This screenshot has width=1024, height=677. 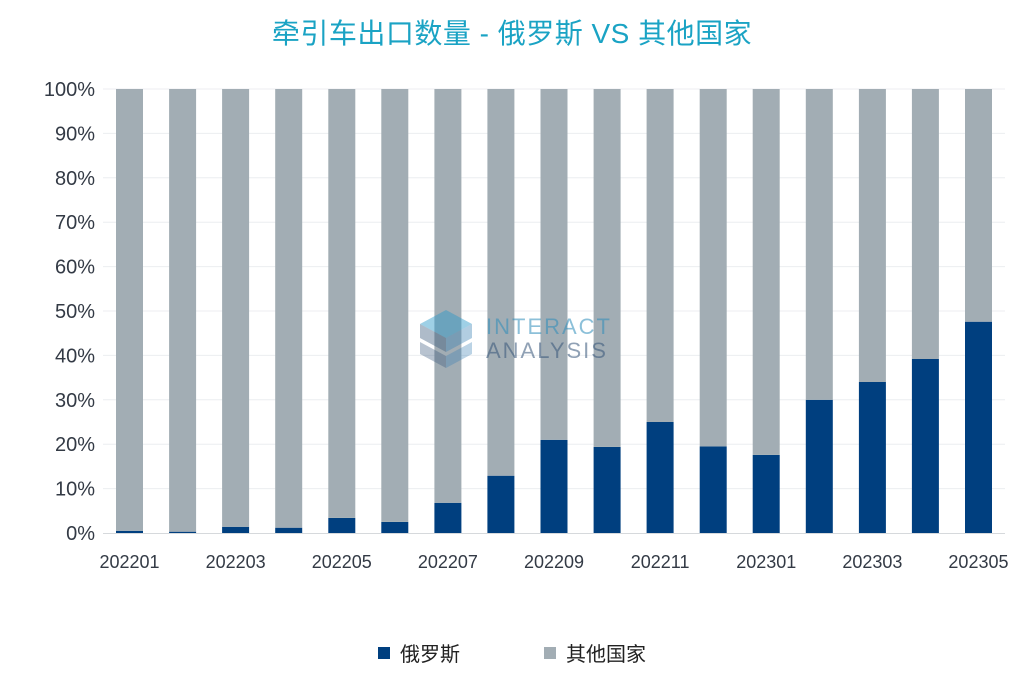 What do you see at coordinates (448, 562) in the screenshot?
I see `x-tick-label: 202207` at bounding box center [448, 562].